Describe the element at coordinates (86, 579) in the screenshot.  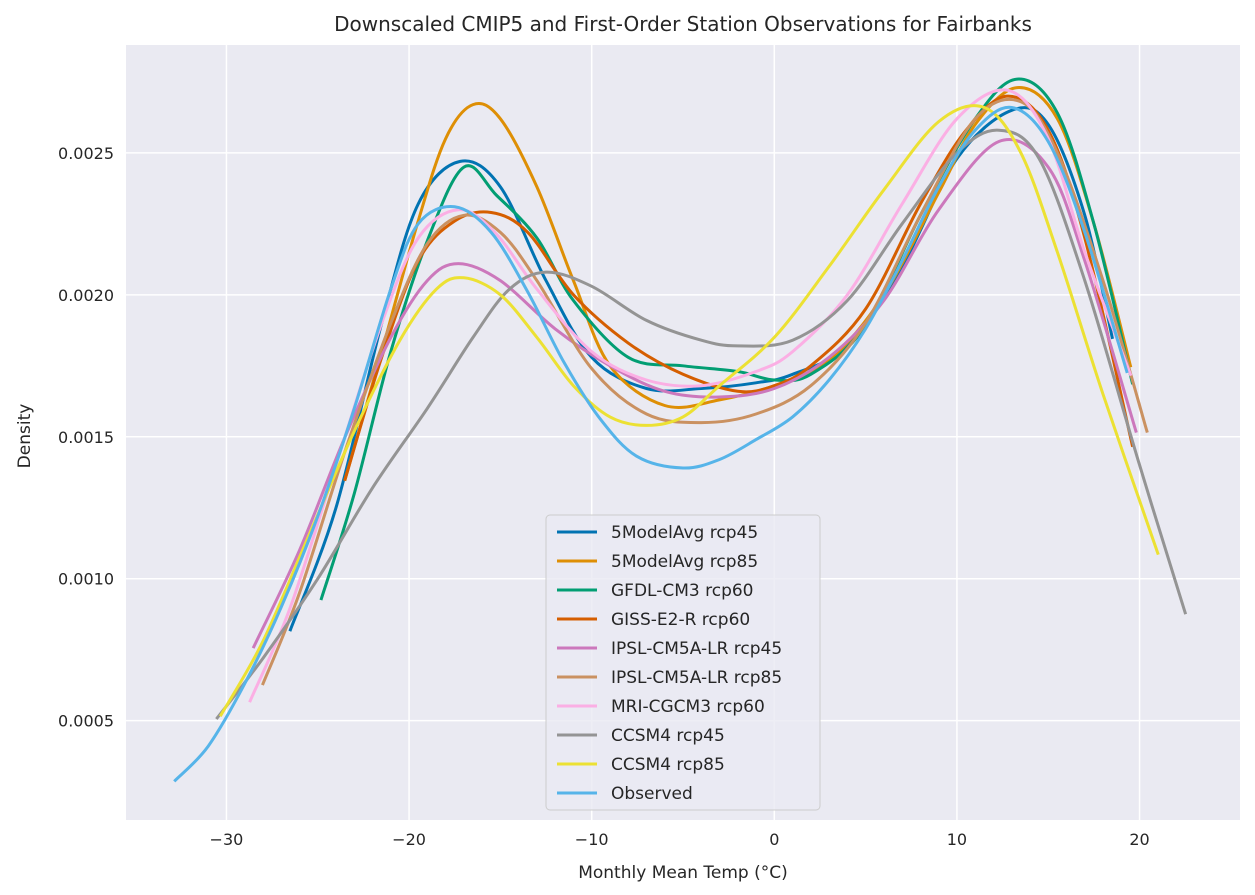
I see `y-tick-label: 0.0010` at that location.